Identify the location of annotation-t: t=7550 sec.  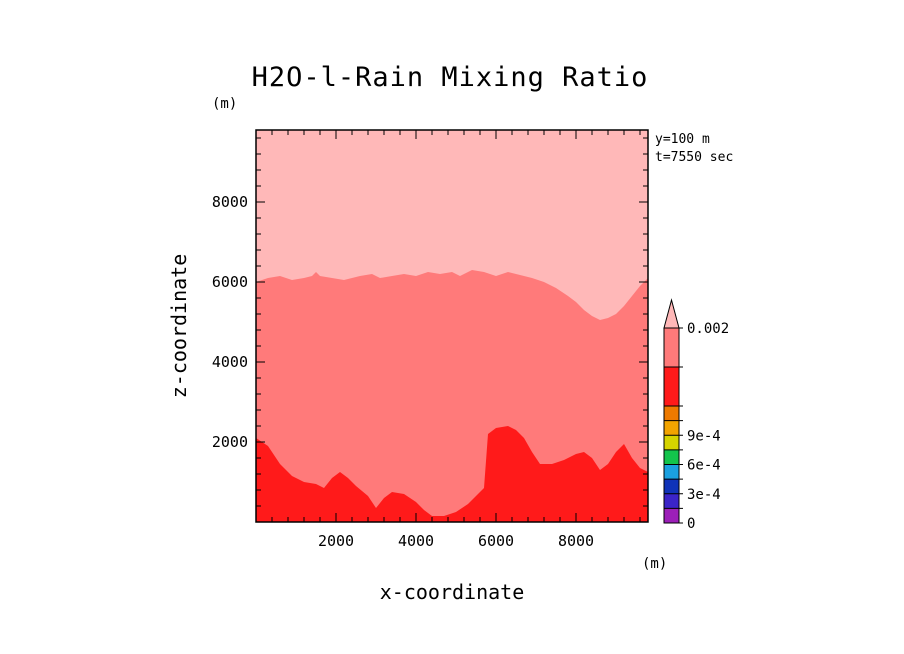
(694, 157).